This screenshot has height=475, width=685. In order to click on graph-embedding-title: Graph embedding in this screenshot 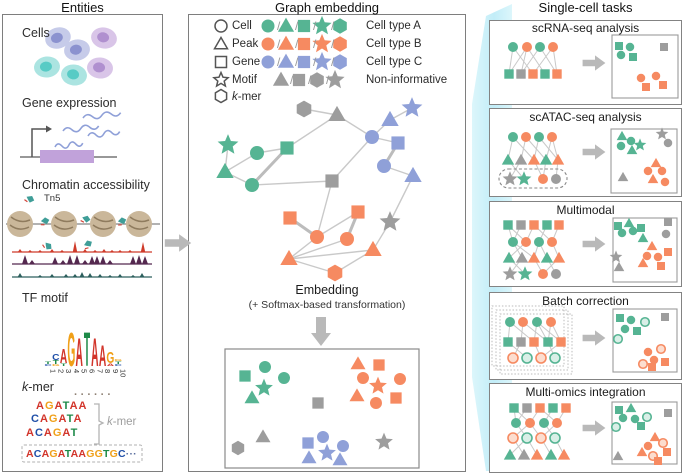, I will do `click(327, 7)`.